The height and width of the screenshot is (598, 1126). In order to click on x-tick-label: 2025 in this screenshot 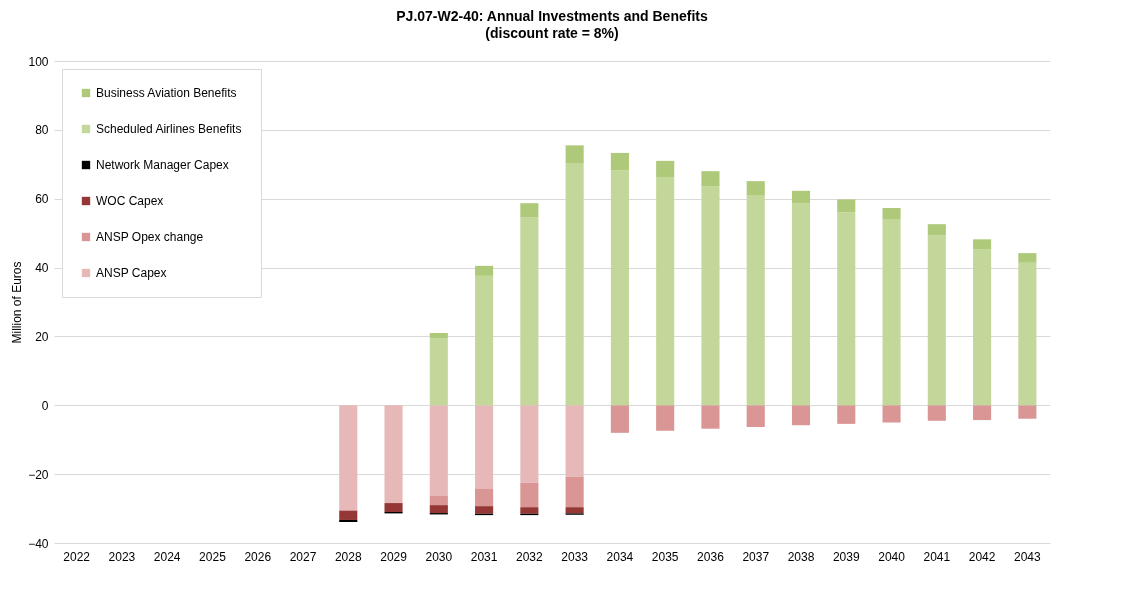, I will do `click(213, 556)`.